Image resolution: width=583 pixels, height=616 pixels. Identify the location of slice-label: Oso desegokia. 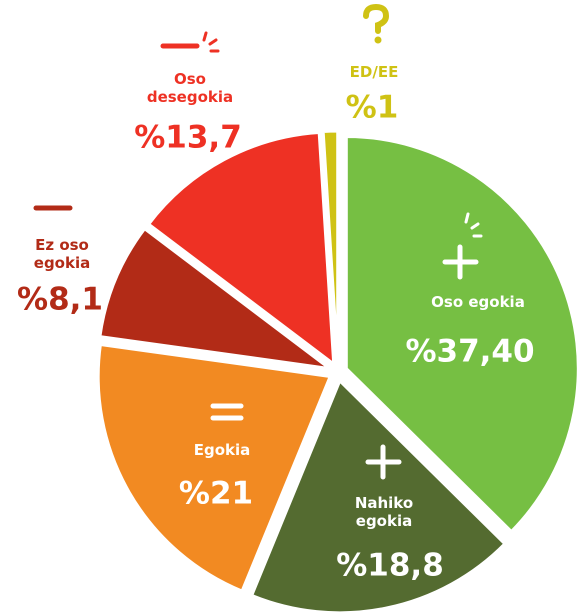
(190, 88).